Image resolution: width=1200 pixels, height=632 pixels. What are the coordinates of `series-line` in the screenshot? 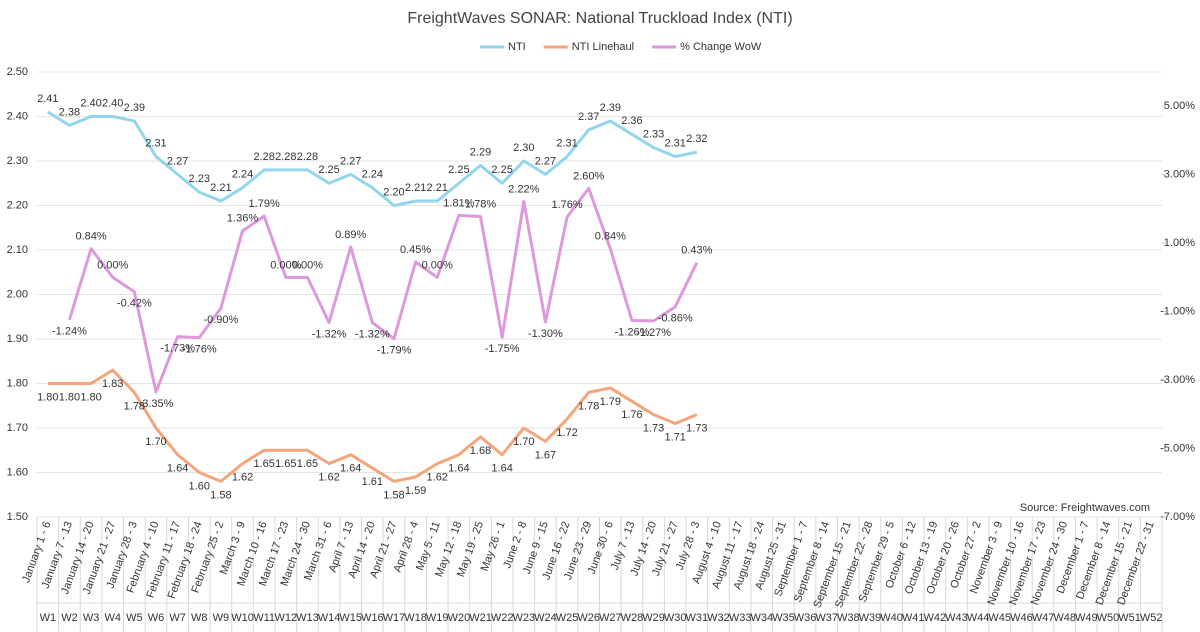 It's located at (372, 158).